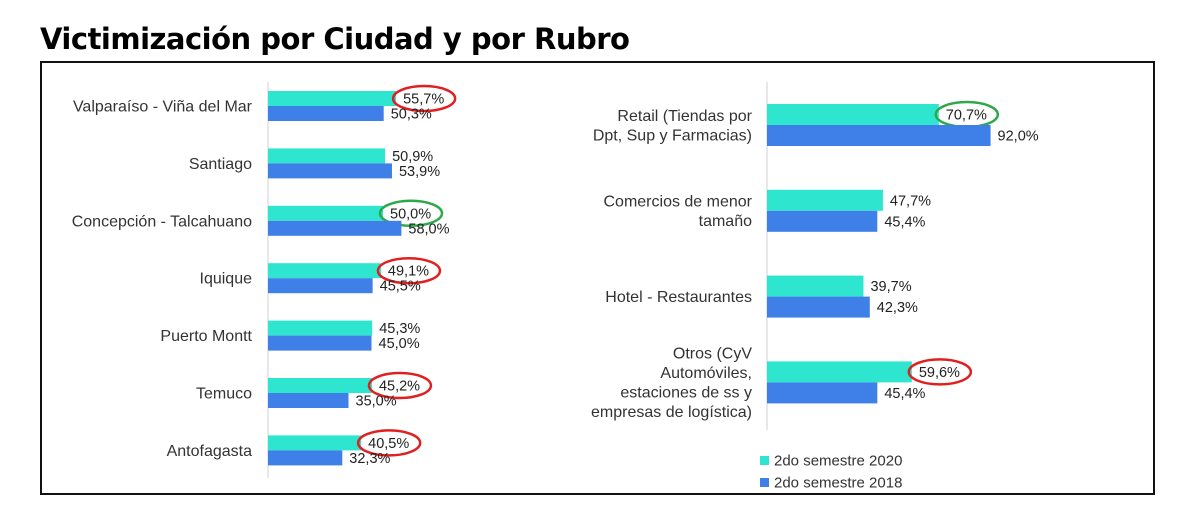  I want to click on data-label: 50,0%, so click(410, 214).